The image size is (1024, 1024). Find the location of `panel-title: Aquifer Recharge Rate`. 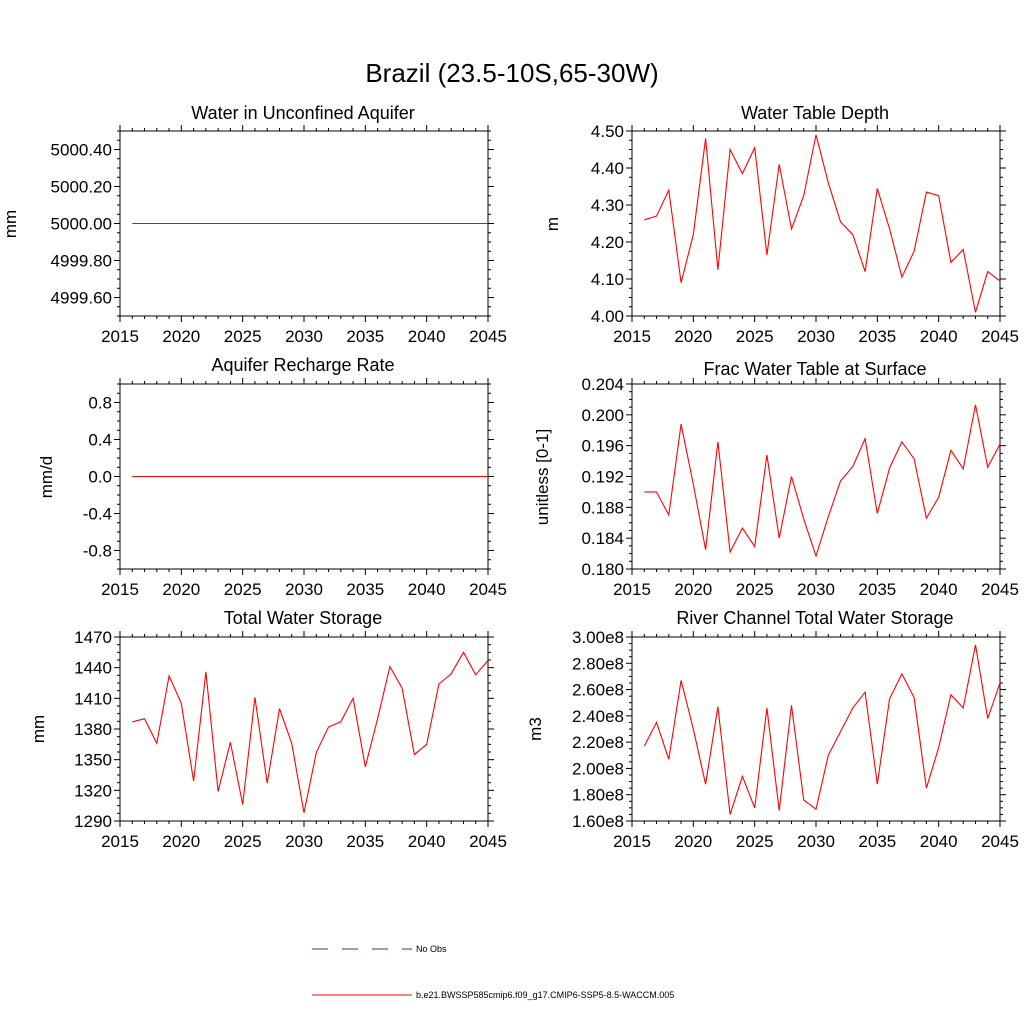

panel-title: Aquifer Recharge Rate is located at coordinates (302, 365).